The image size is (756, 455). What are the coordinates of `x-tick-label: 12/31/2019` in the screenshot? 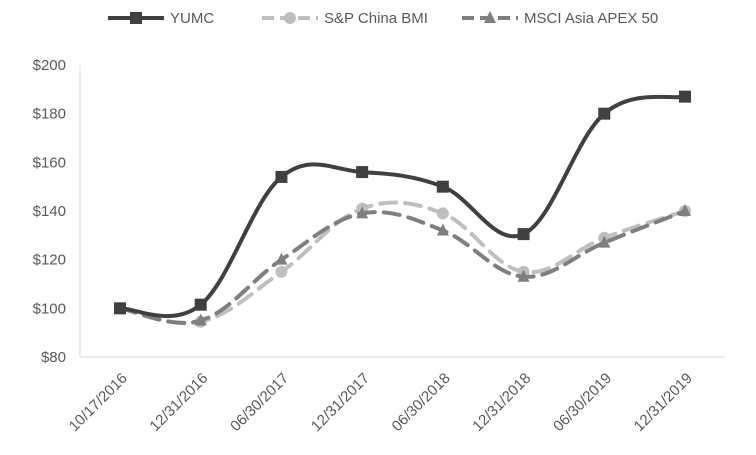 It's located at (663, 402).